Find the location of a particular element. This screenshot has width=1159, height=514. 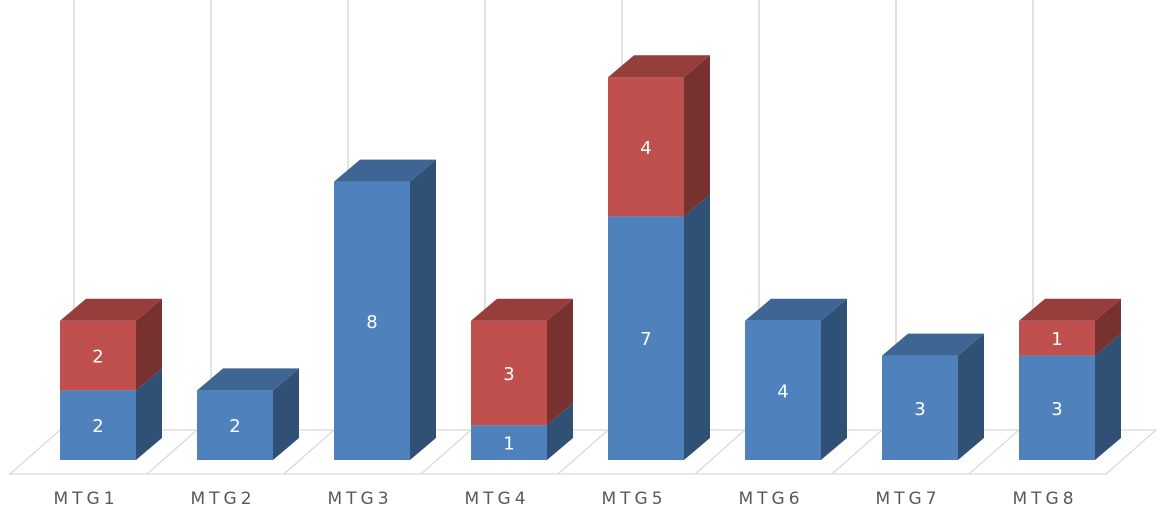

bar-segment-mtg6-s1: 4 is located at coordinates (796, 379).